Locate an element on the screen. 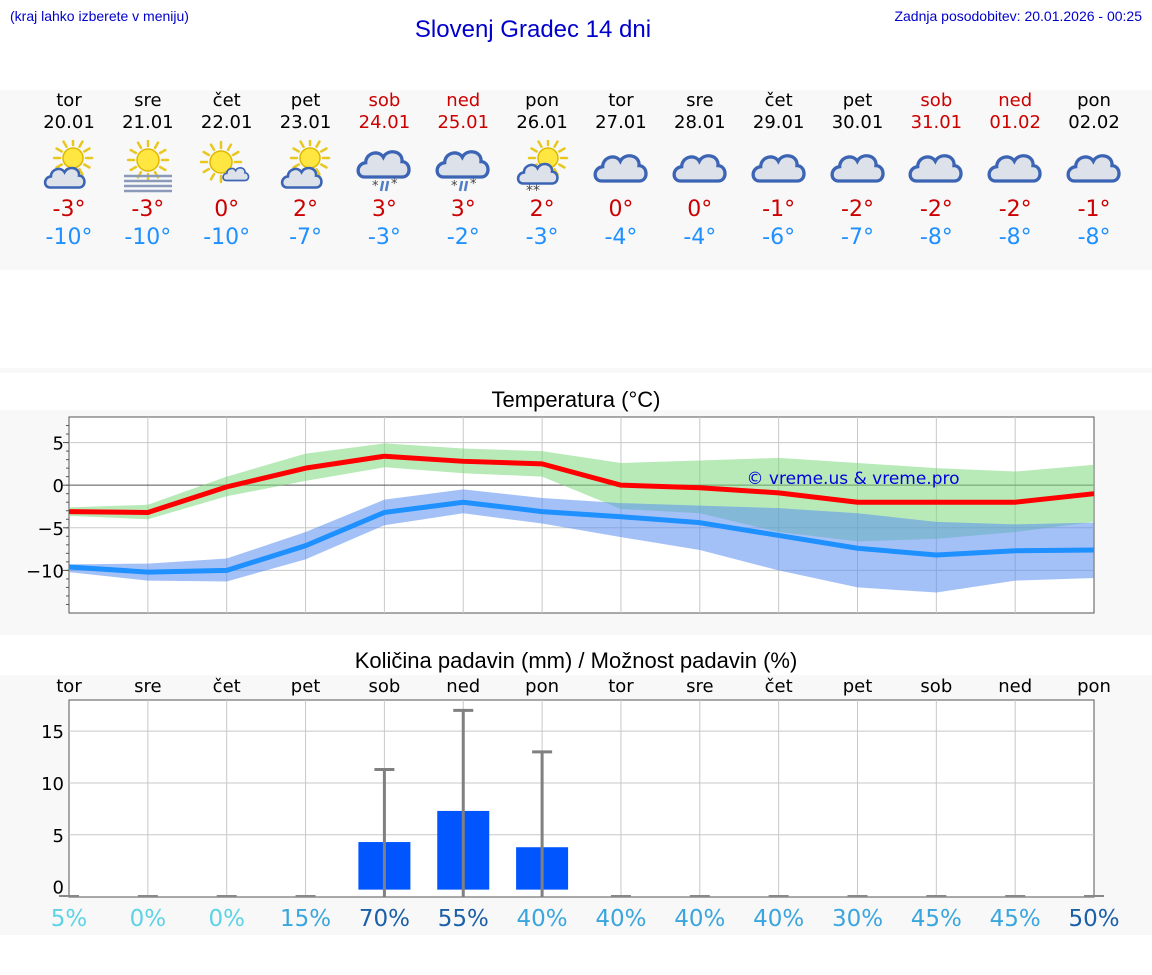 The height and width of the screenshot is (975, 1152). day-date: 21.01 is located at coordinates (148, 122).